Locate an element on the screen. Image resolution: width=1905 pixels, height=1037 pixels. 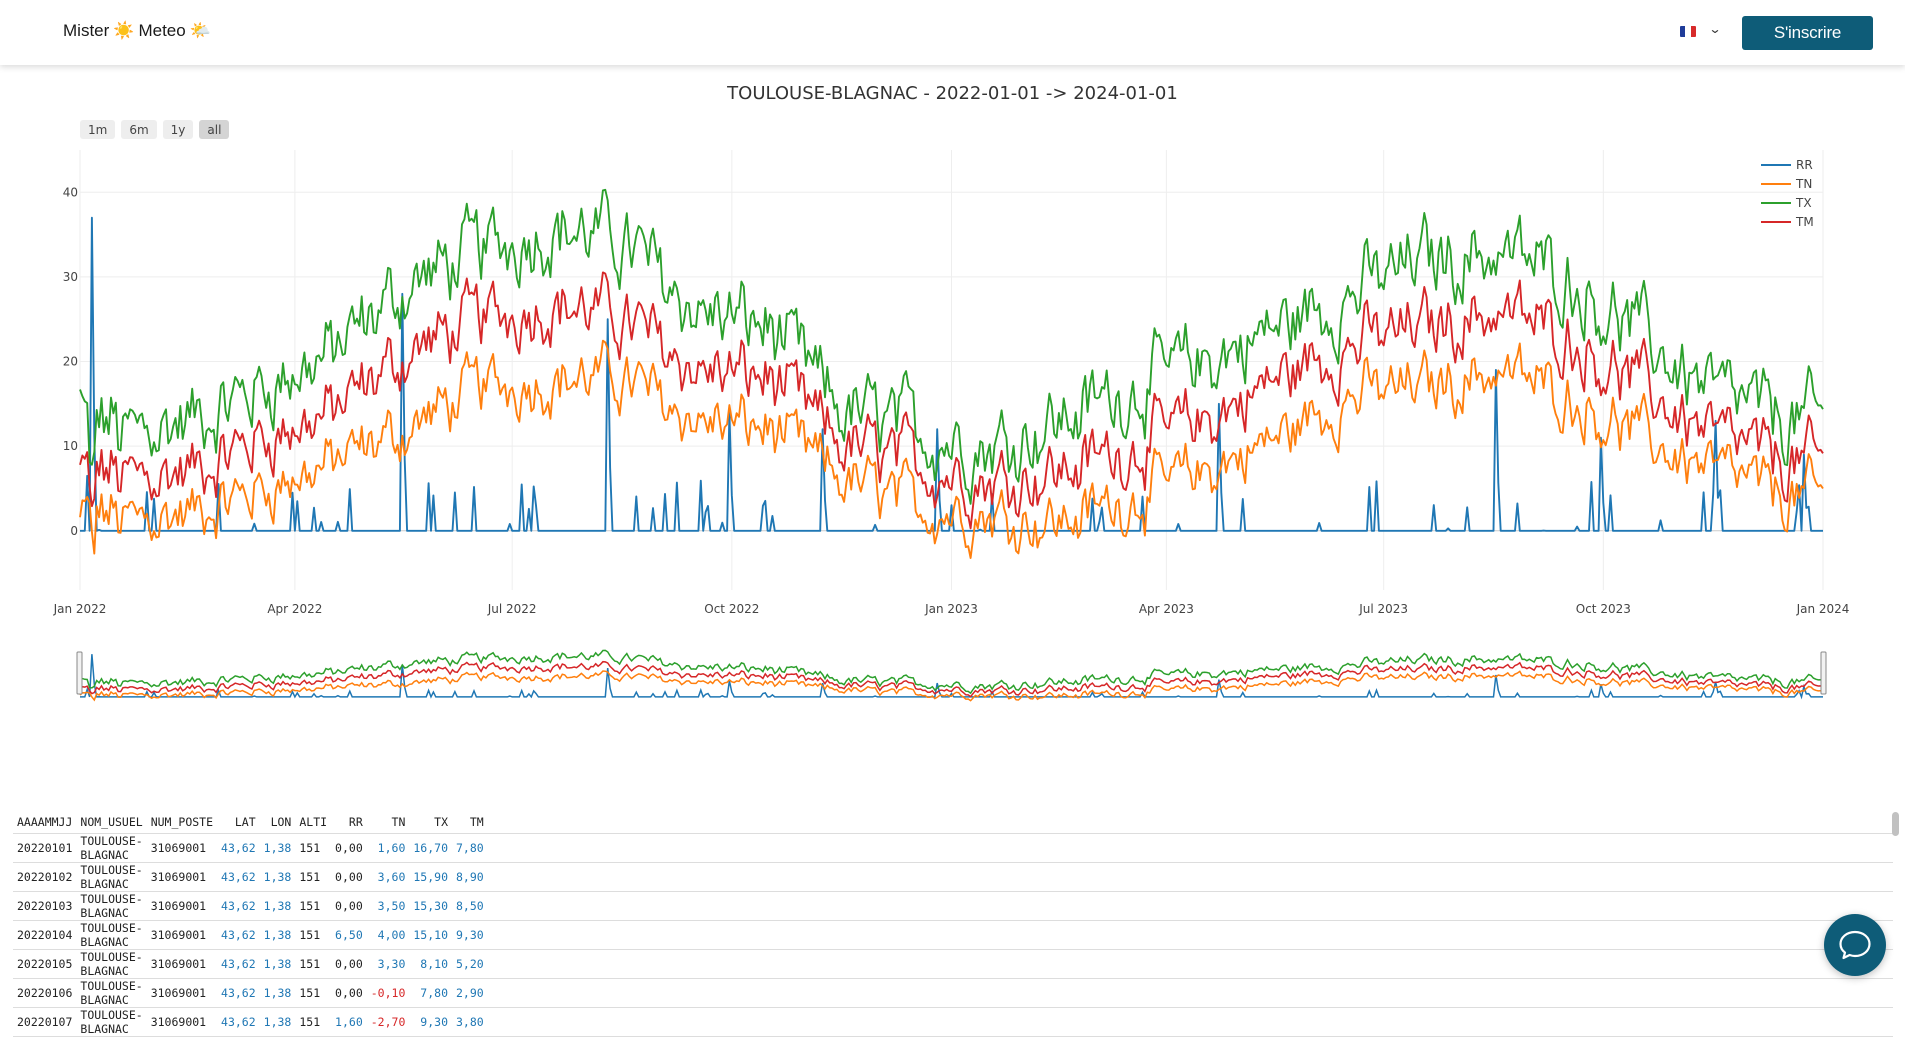
x-tick-label: Apr 2022 is located at coordinates (294, 609).